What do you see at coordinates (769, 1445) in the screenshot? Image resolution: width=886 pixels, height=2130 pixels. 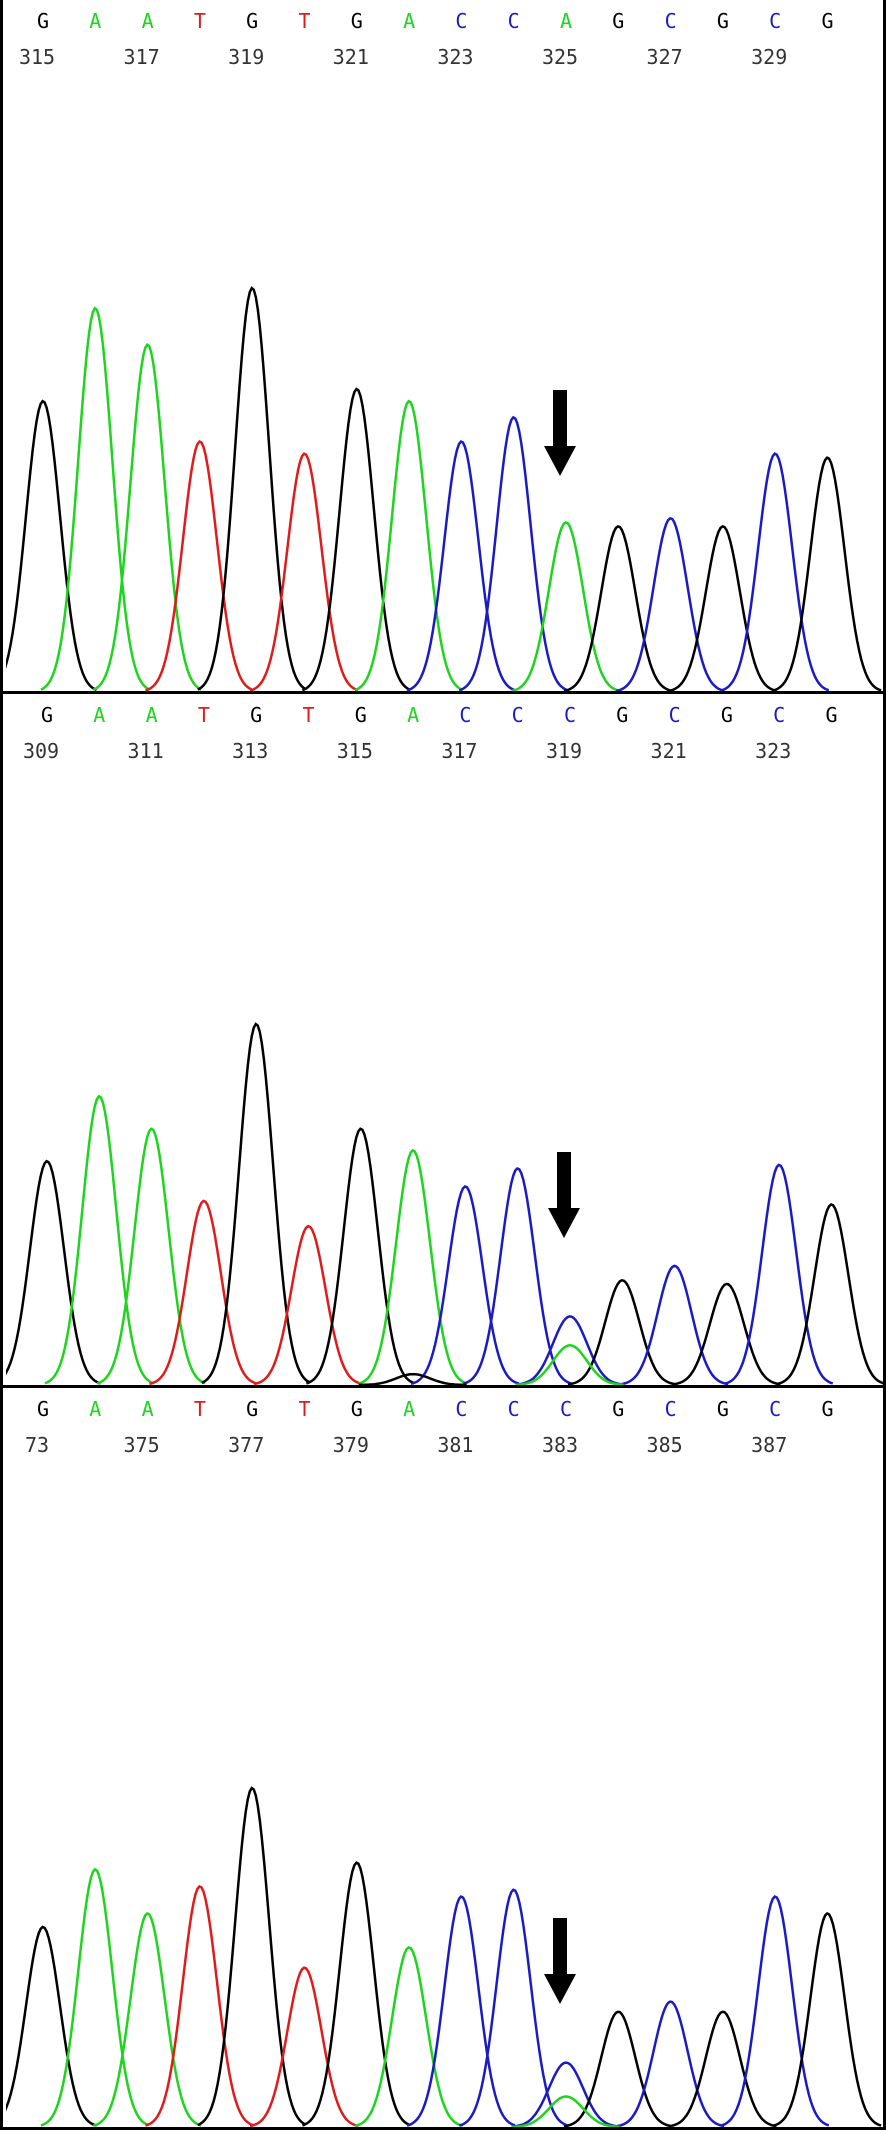 I see `position-tick-label: 387` at bounding box center [769, 1445].